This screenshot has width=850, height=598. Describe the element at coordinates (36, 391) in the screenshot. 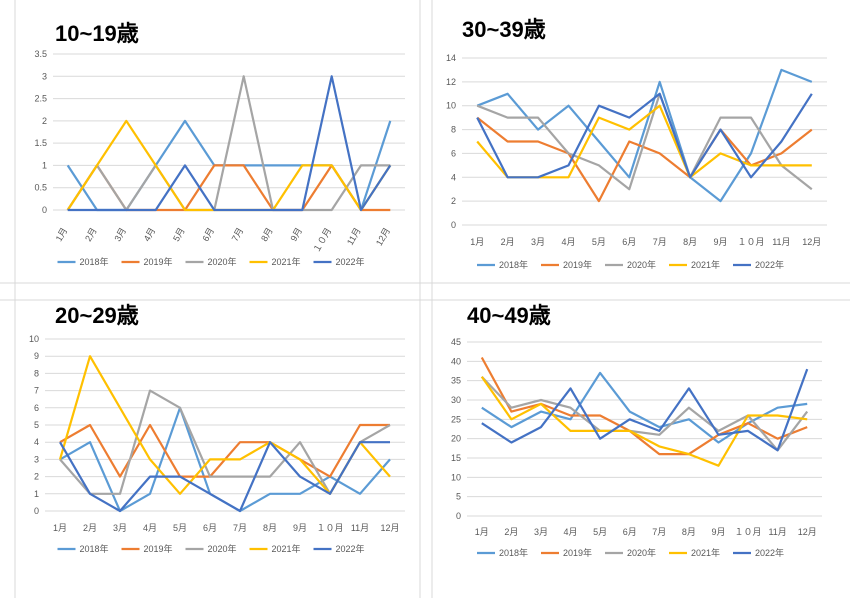

I see `y-tick-label: 7` at that location.